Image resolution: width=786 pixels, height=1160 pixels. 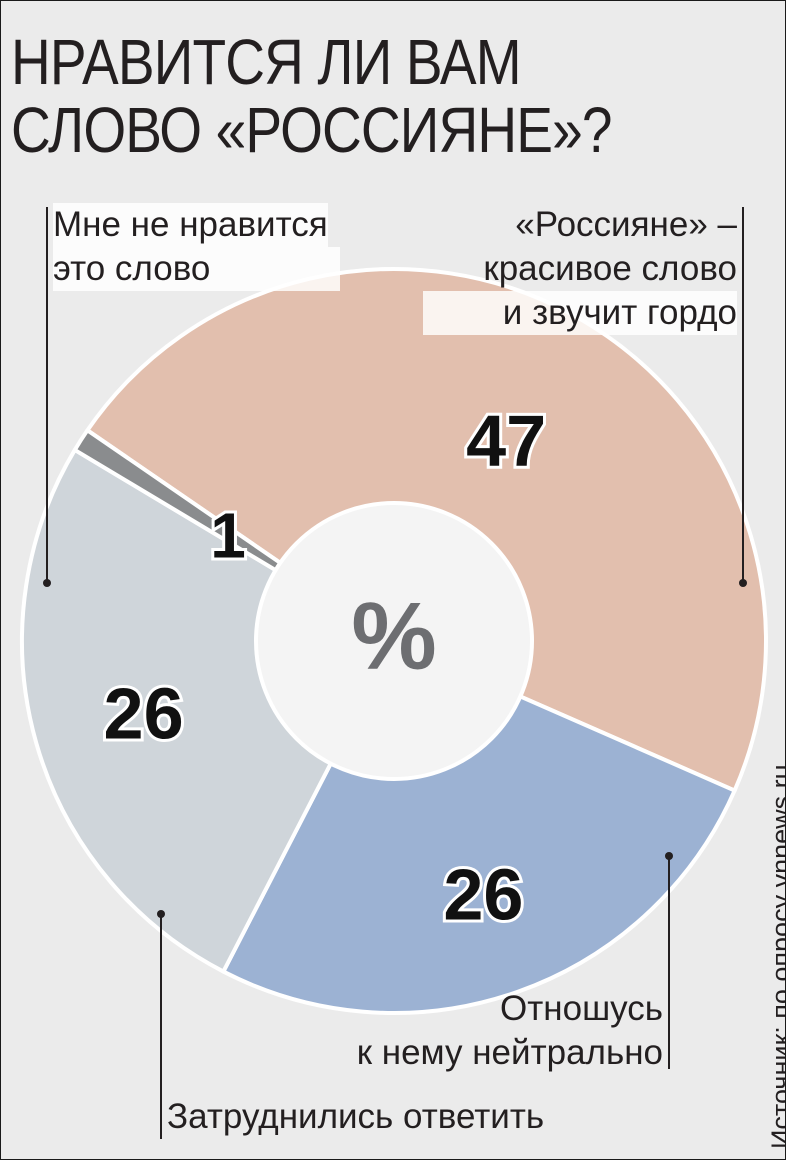 What do you see at coordinates (393, 636) in the screenshot?
I see `center-percent-symbol: %` at bounding box center [393, 636].